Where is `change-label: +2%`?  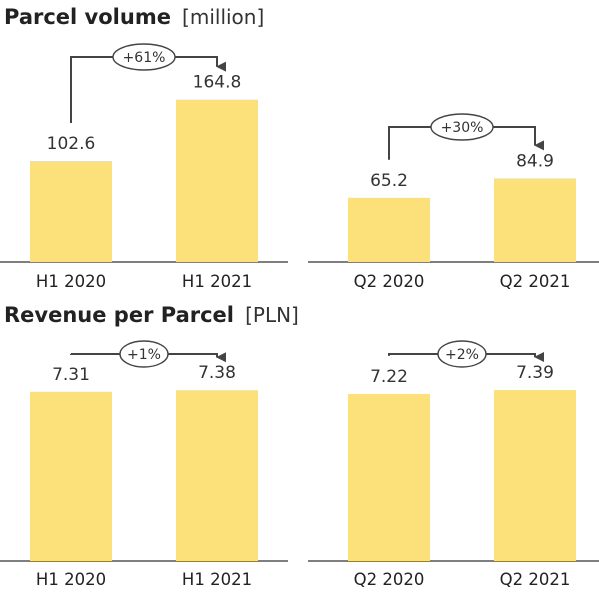 change-label: +2% is located at coordinates (462, 355).